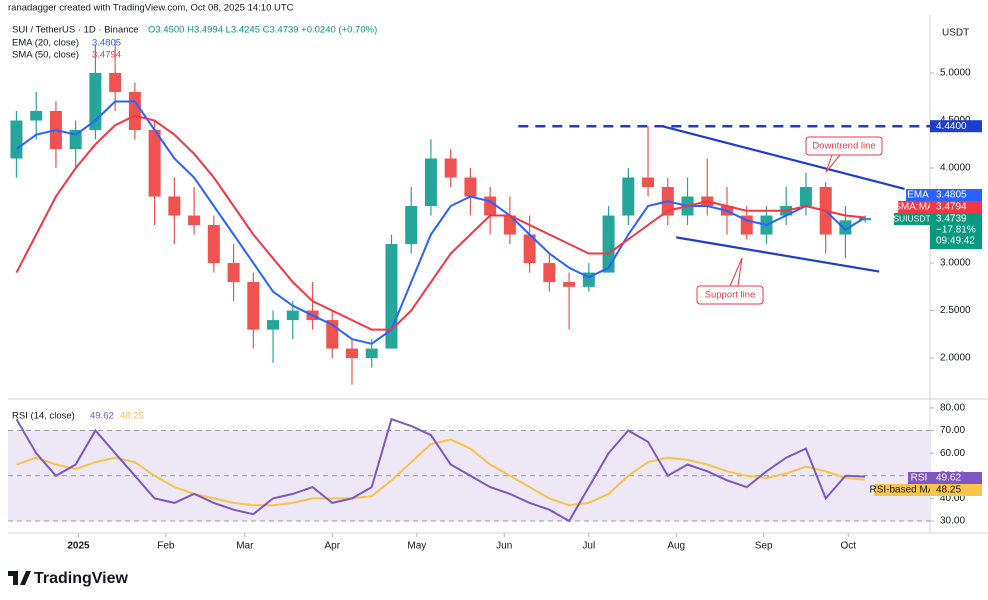 This screenshot has width=988, height=600. Describe the element at coordinates (45, 55) in the screenshot. I see `legend-name: SMA (50, close)` at that location.